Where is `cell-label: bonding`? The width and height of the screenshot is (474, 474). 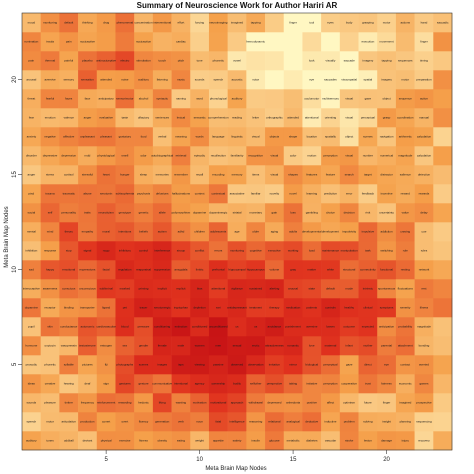
cell-label: bonding is located at coordinates (424, 346).